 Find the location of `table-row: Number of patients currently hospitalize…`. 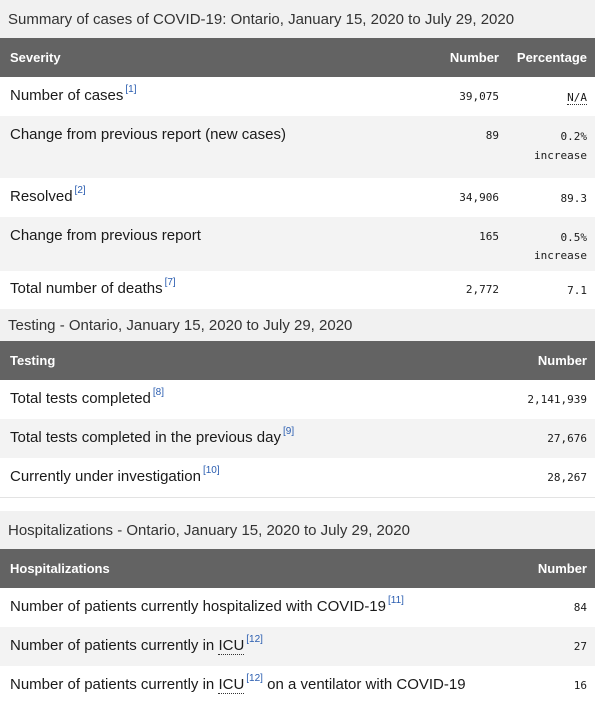

table-row: Number of patients currently hospitalize… is located at coordinates (297, 607).